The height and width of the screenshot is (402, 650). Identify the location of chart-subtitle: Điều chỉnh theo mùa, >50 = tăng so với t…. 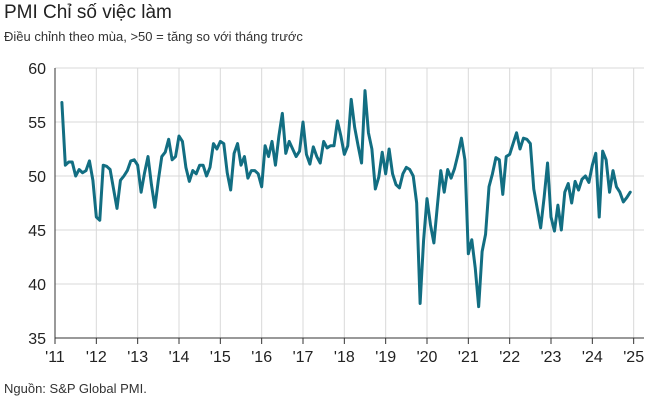
(153, 36).